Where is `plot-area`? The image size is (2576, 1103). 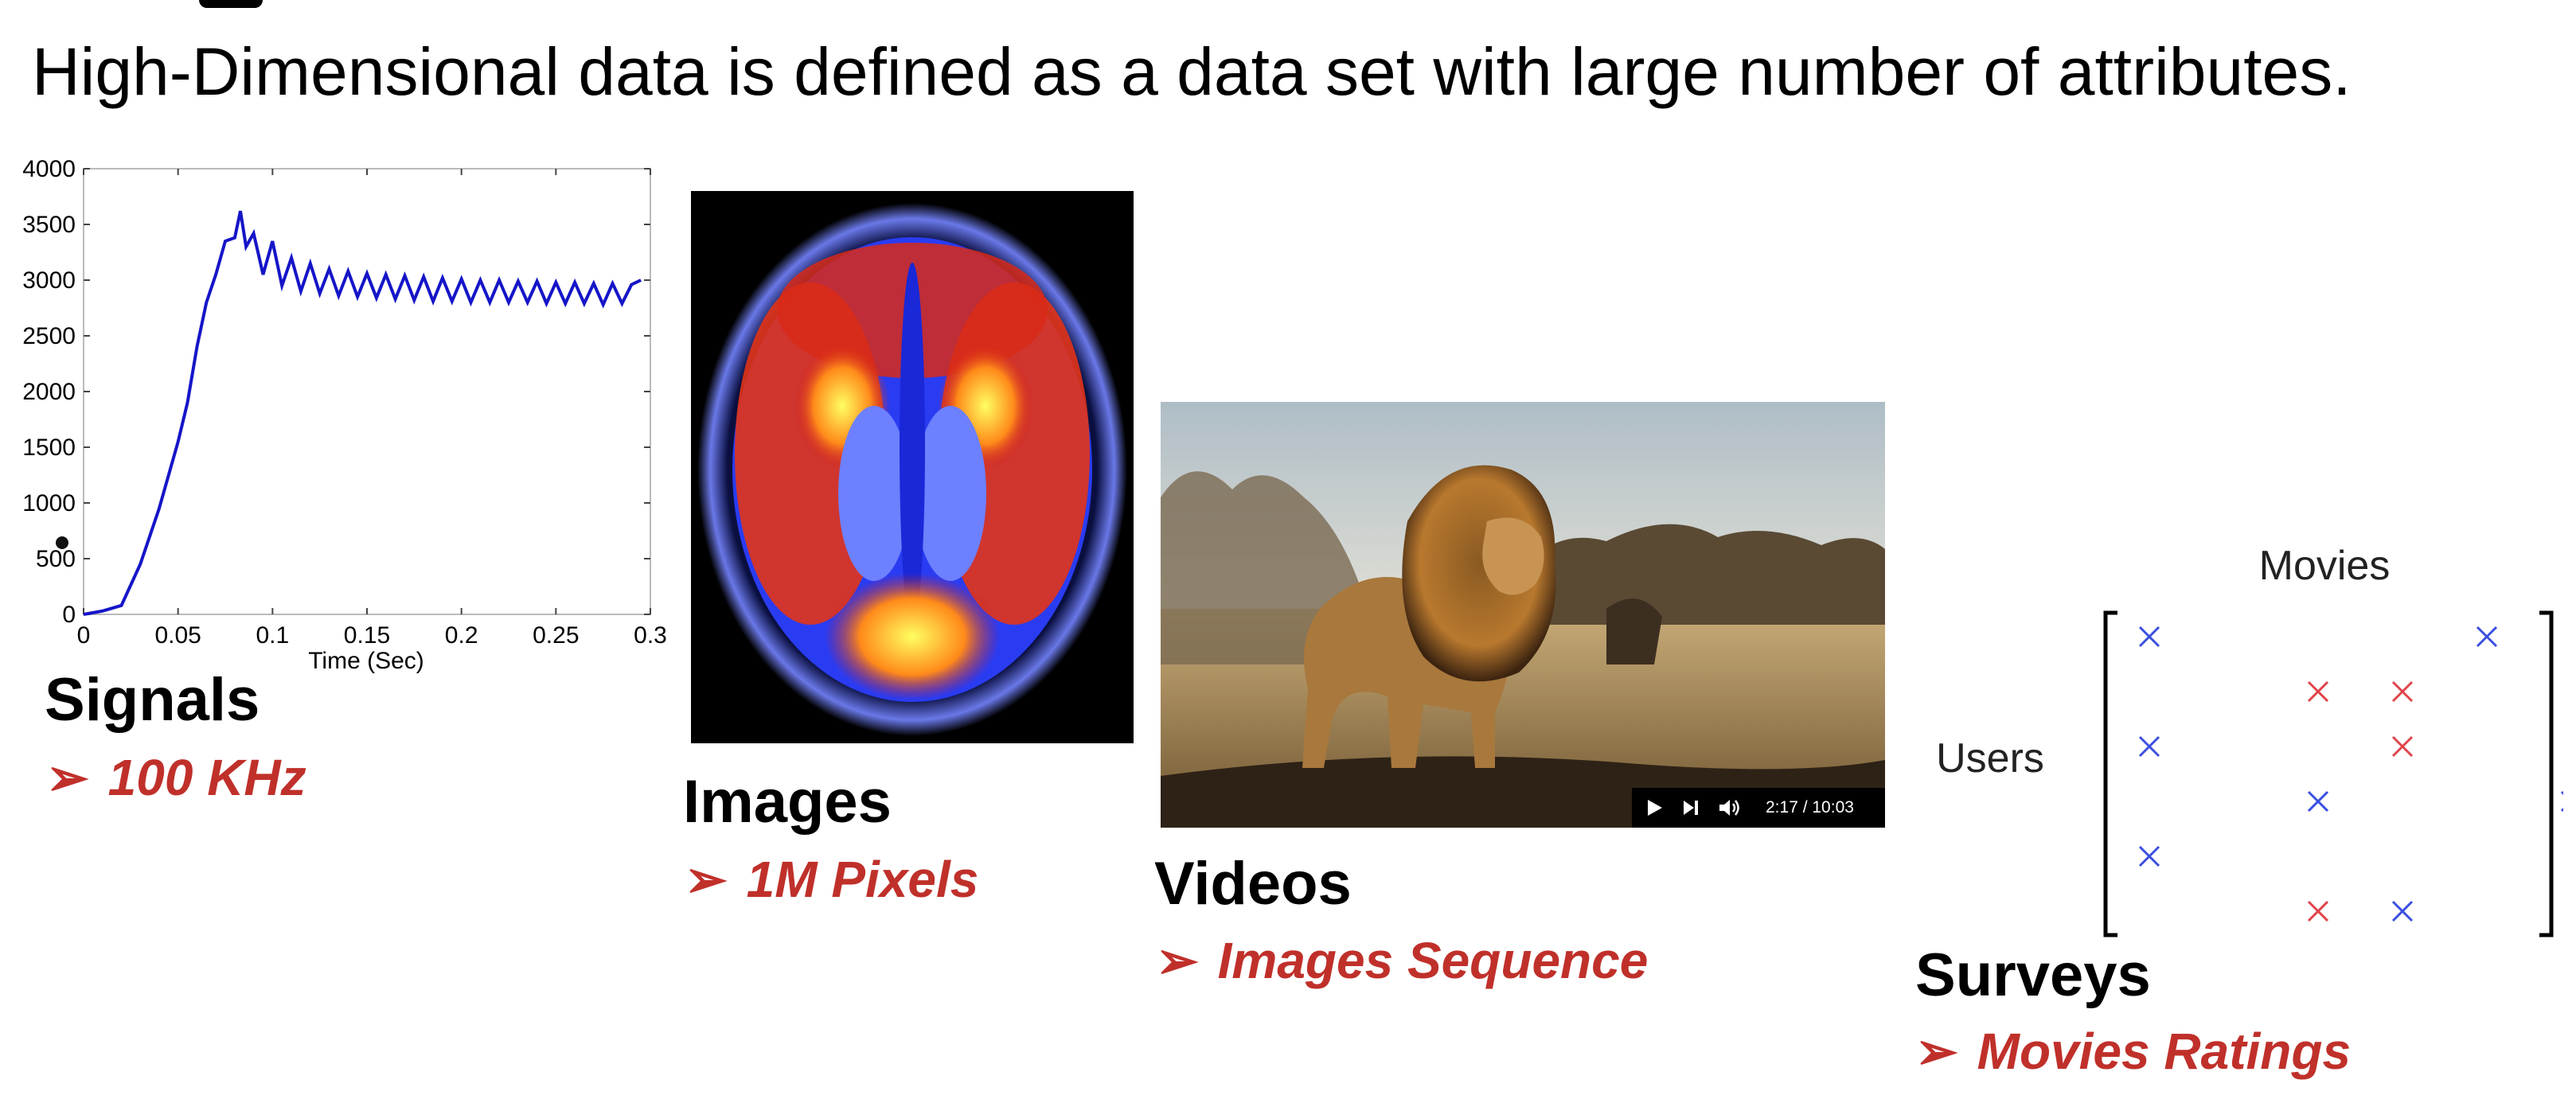
plot-area is located at coordinates (367, 391).